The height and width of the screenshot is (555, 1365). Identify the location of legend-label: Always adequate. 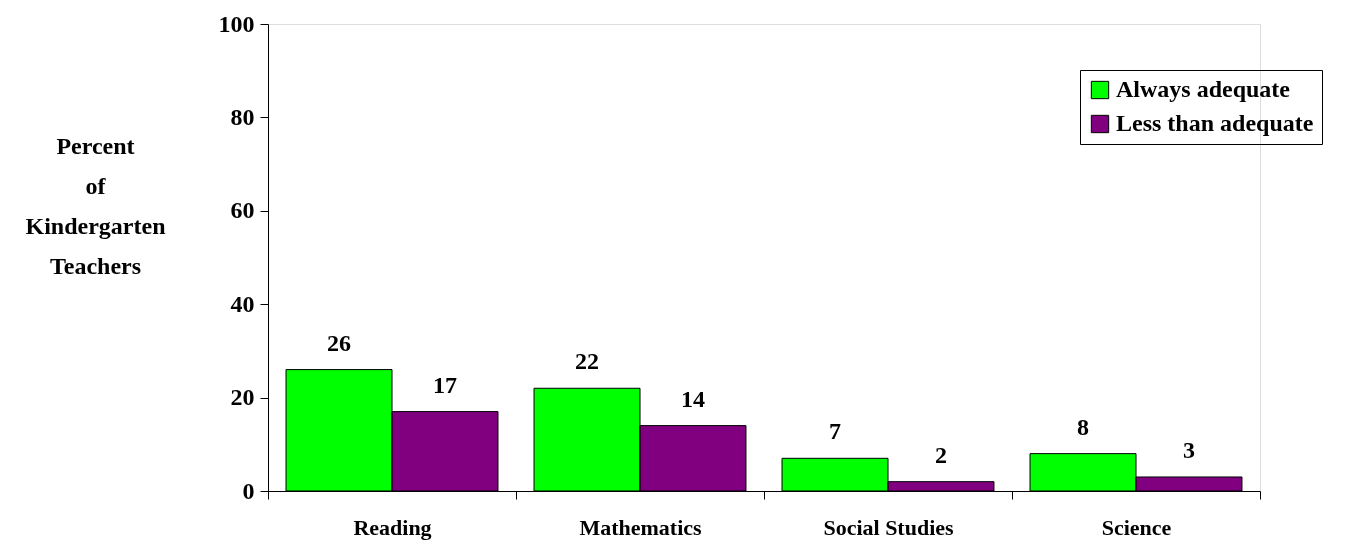
(1203, 89).